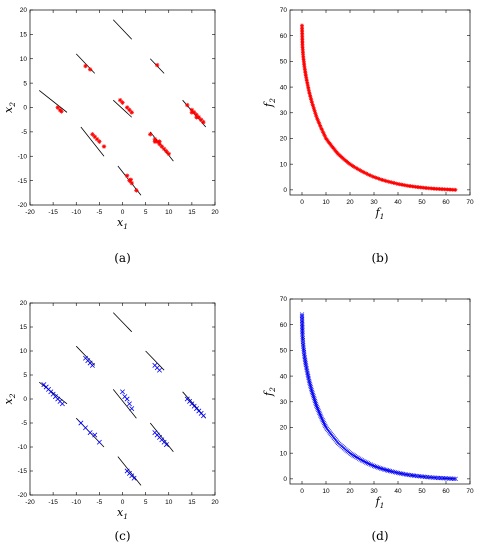 The width and height of the screenshot is (483, 550). I want to click on x-tick-label: 10, so click(169, 502).